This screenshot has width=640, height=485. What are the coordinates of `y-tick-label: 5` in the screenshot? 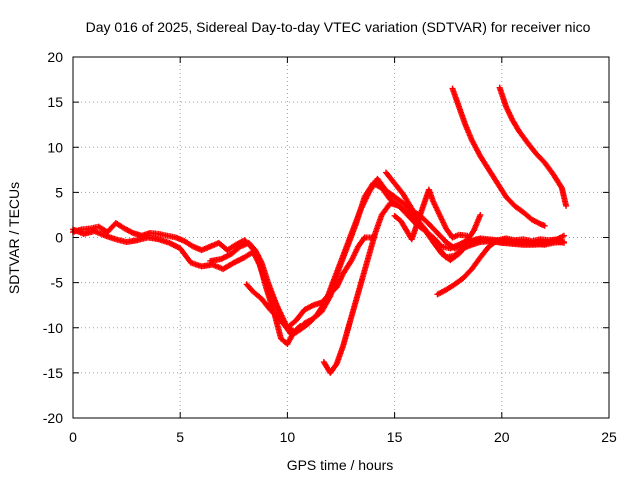 It's located at (59, 192).